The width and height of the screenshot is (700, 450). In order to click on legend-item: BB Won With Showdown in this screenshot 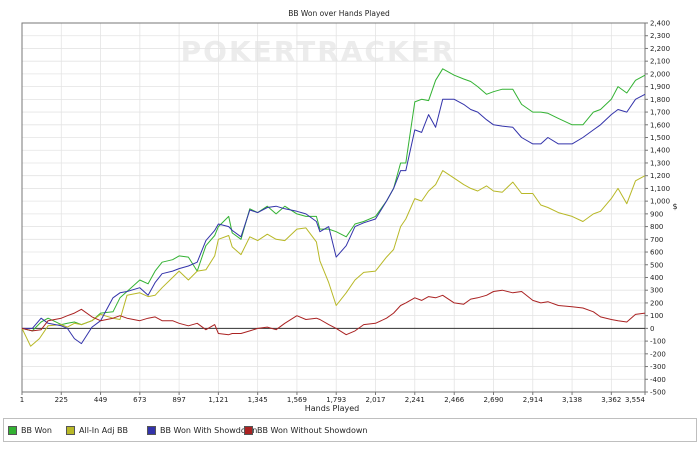, I will do `click(202, 430)`.